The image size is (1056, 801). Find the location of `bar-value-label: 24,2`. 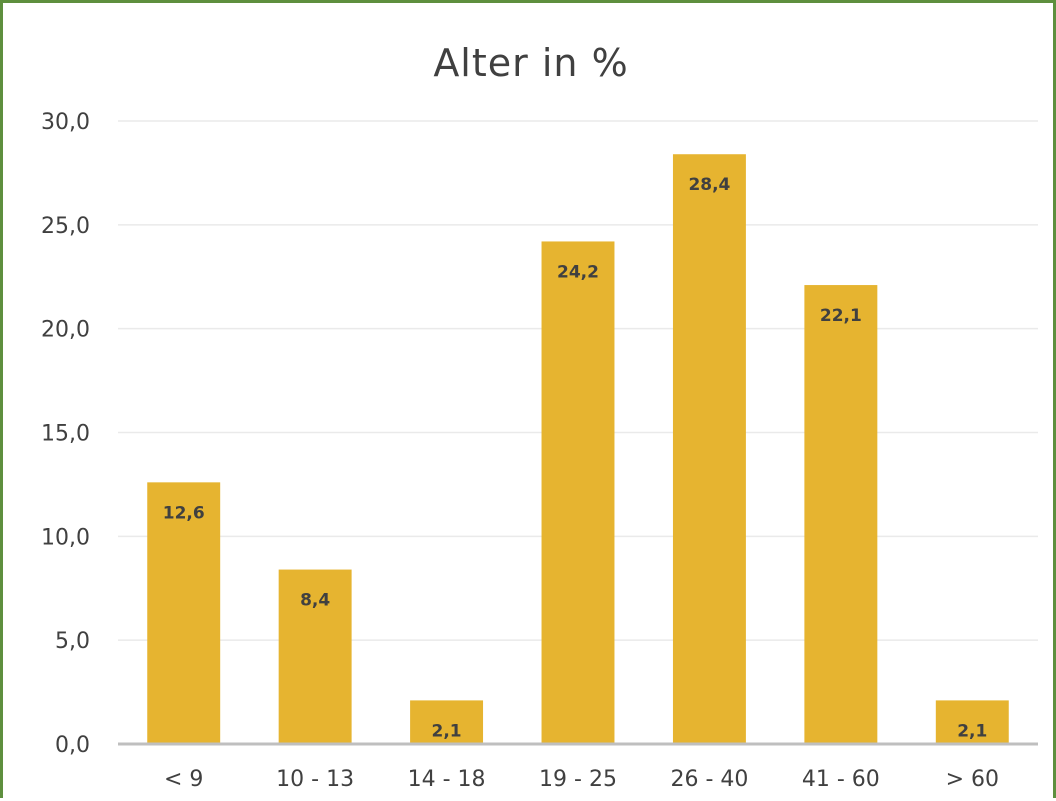

bar-value-label: 24,2 is located at coordinates (578, 272).